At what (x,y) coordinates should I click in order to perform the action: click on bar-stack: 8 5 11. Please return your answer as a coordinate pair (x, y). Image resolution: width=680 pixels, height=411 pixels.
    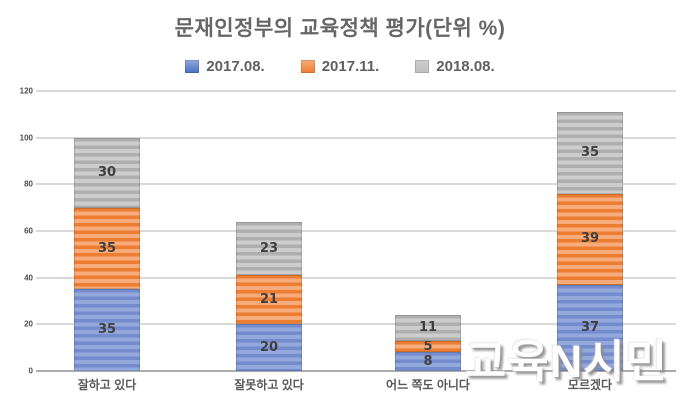
    Looking at the image, I should click on (428, 343).